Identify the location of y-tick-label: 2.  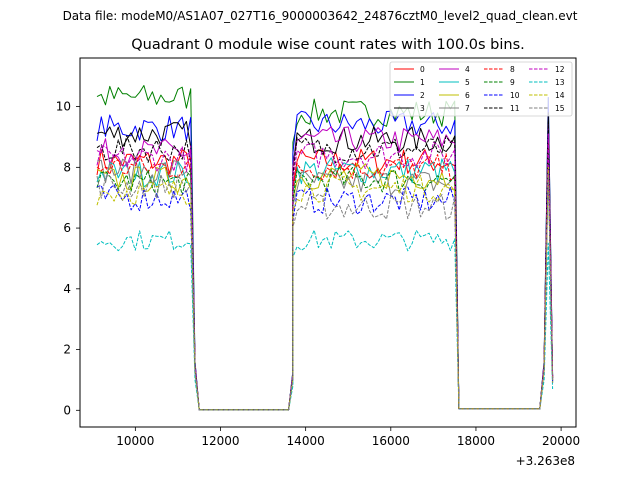
(67, 350).